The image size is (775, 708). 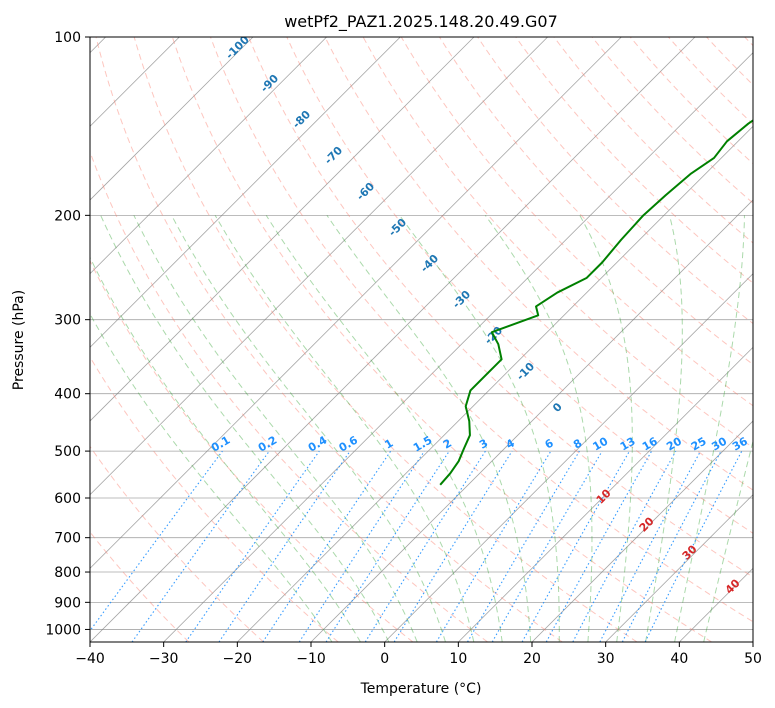 I want to click on y-tick-label: 200, so click(x=67, y=216).